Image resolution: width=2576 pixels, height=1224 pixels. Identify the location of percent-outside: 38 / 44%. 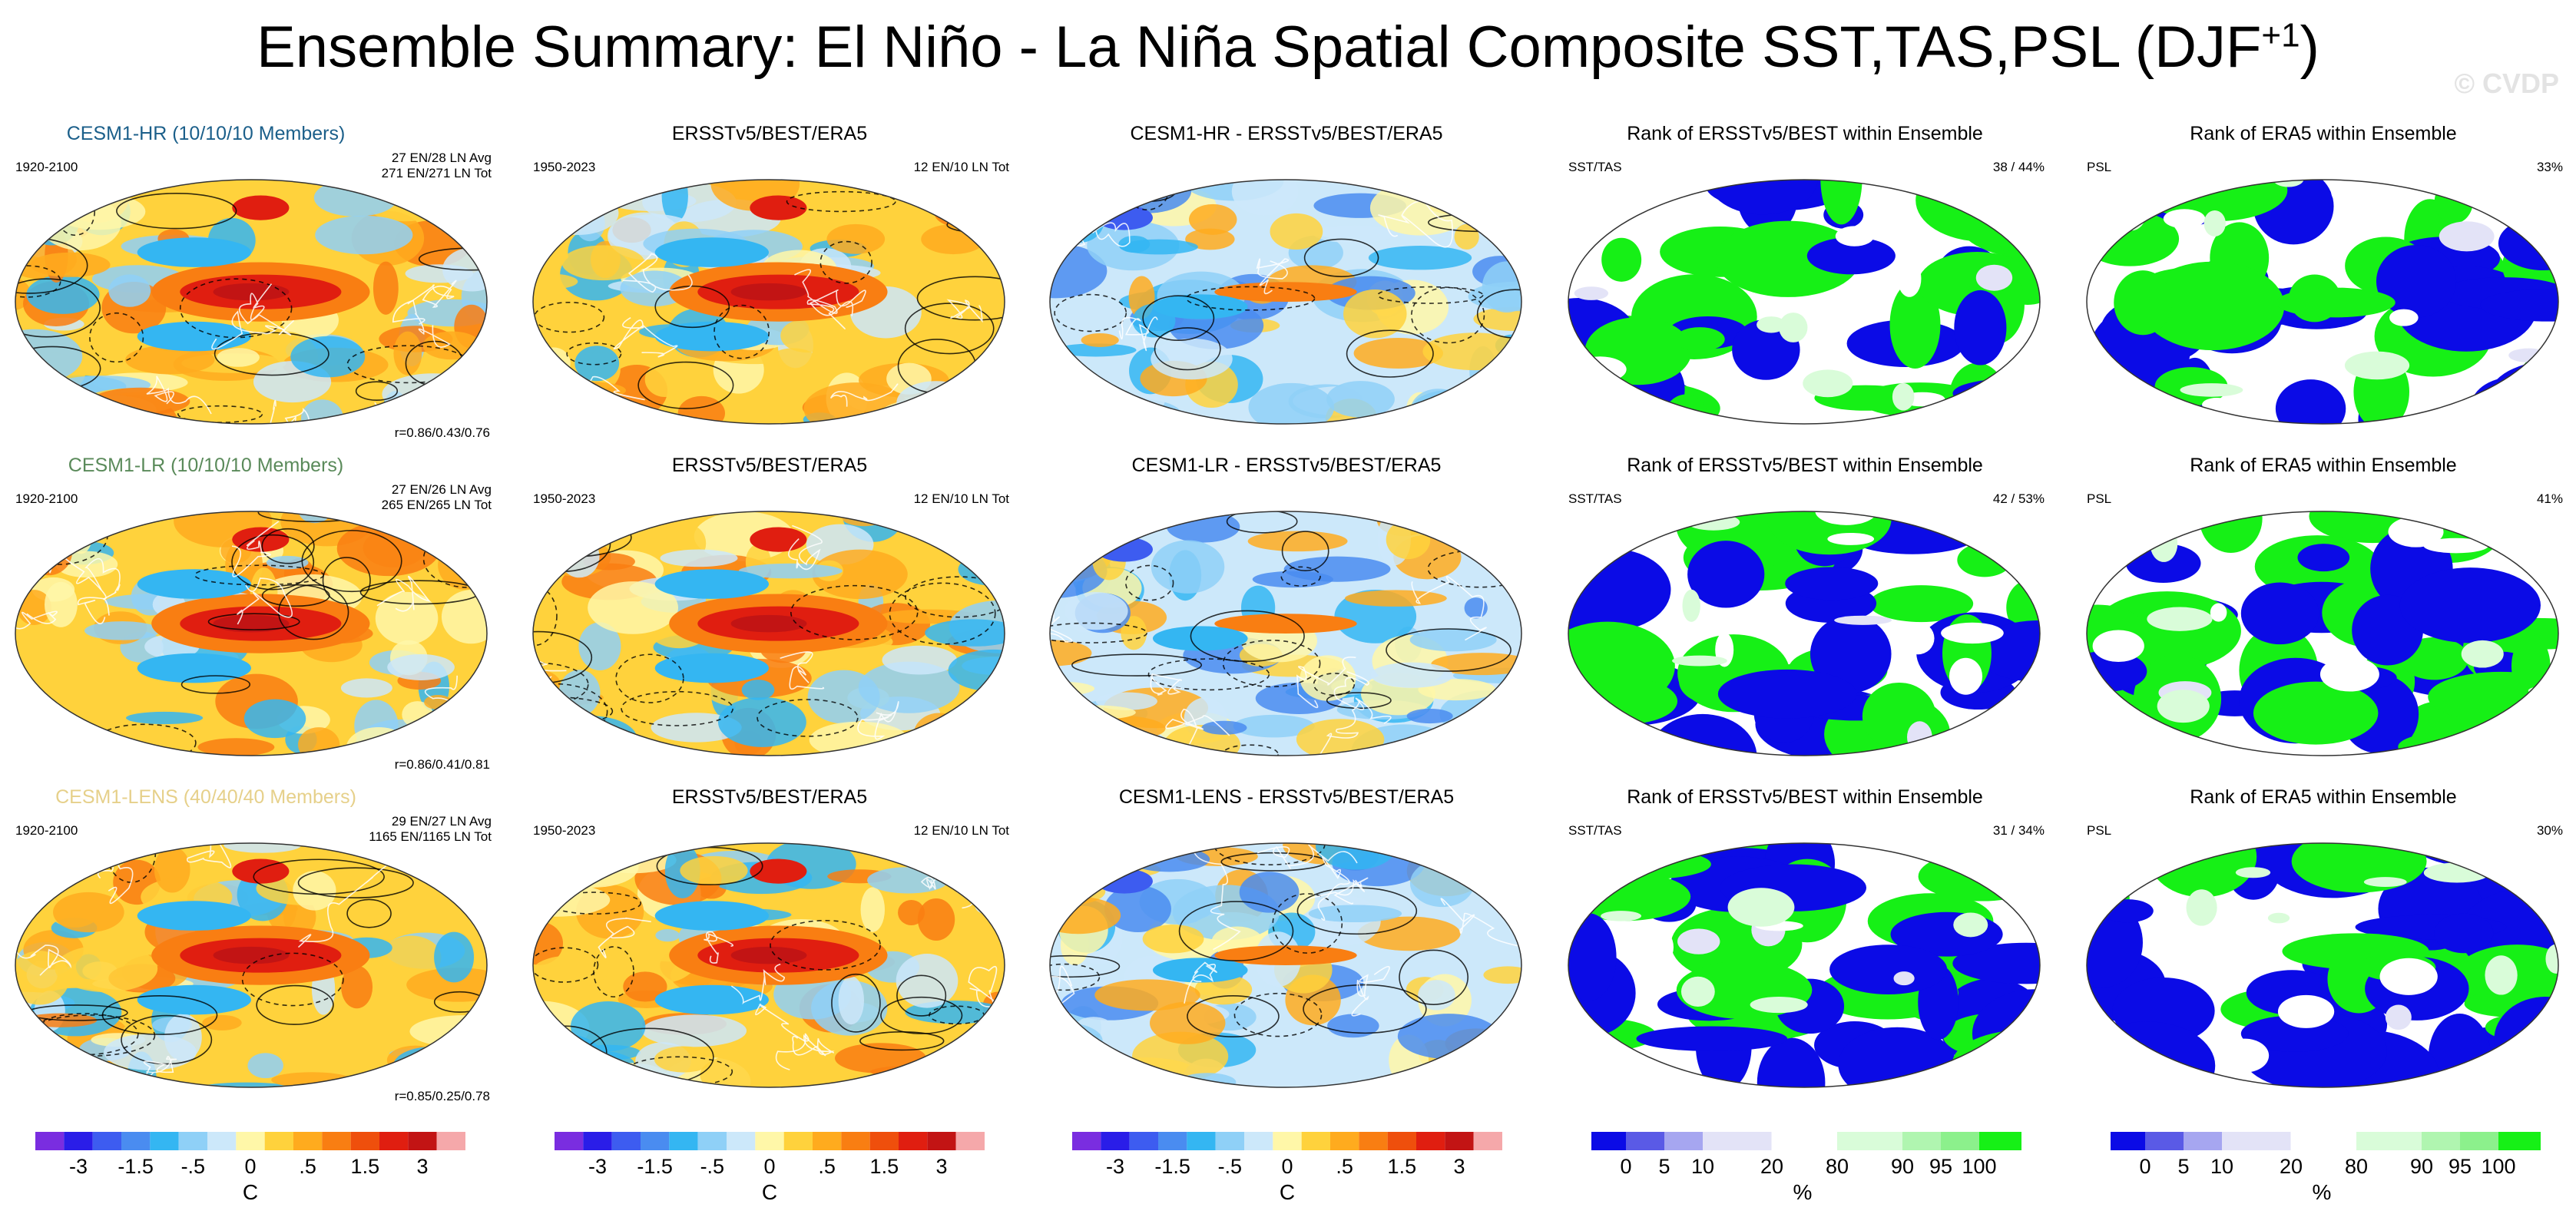
(2018, 167).